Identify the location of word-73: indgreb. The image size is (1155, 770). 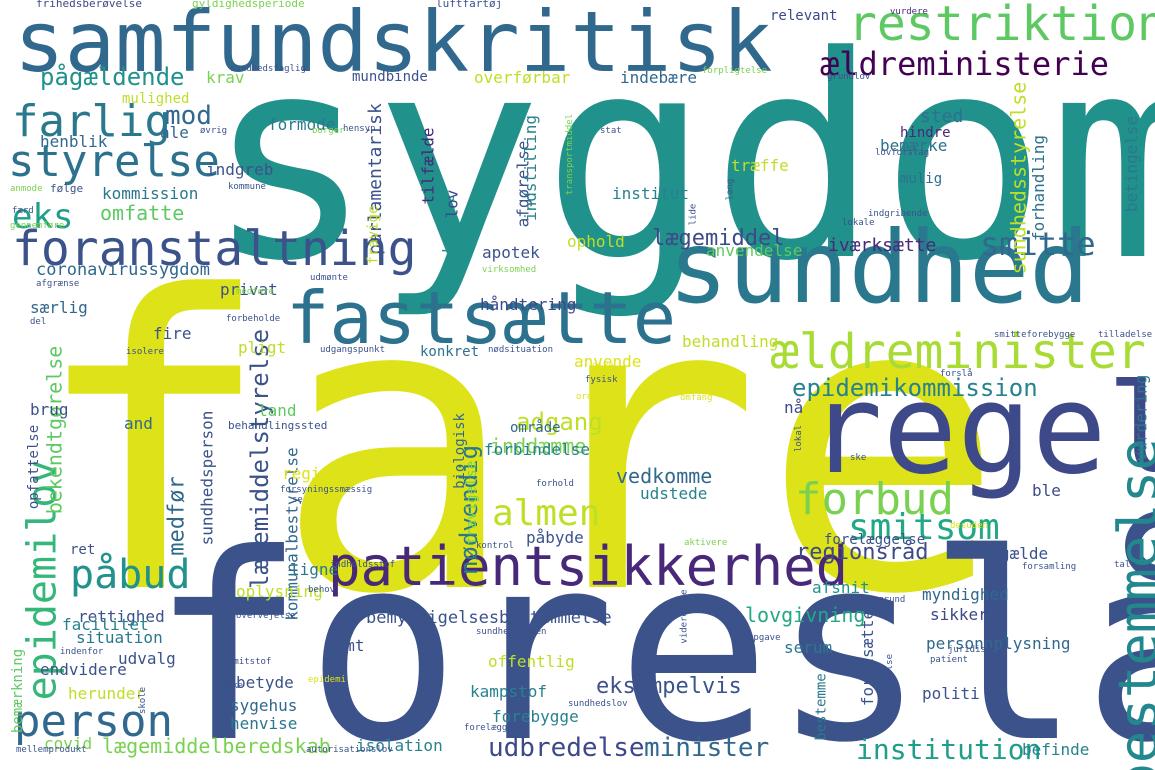
(240, 169).